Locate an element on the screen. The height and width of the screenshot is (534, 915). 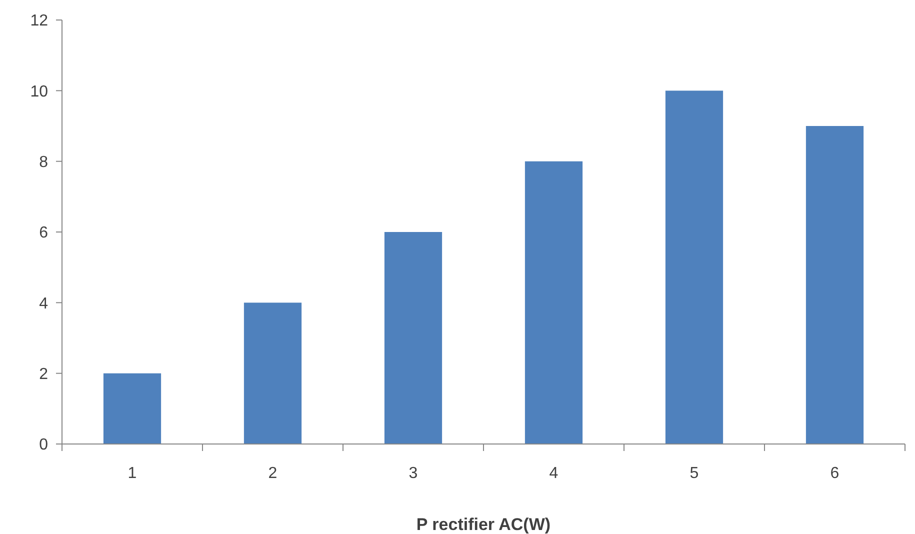
x-tick-label: 2 is located at coordinates (273, 473).